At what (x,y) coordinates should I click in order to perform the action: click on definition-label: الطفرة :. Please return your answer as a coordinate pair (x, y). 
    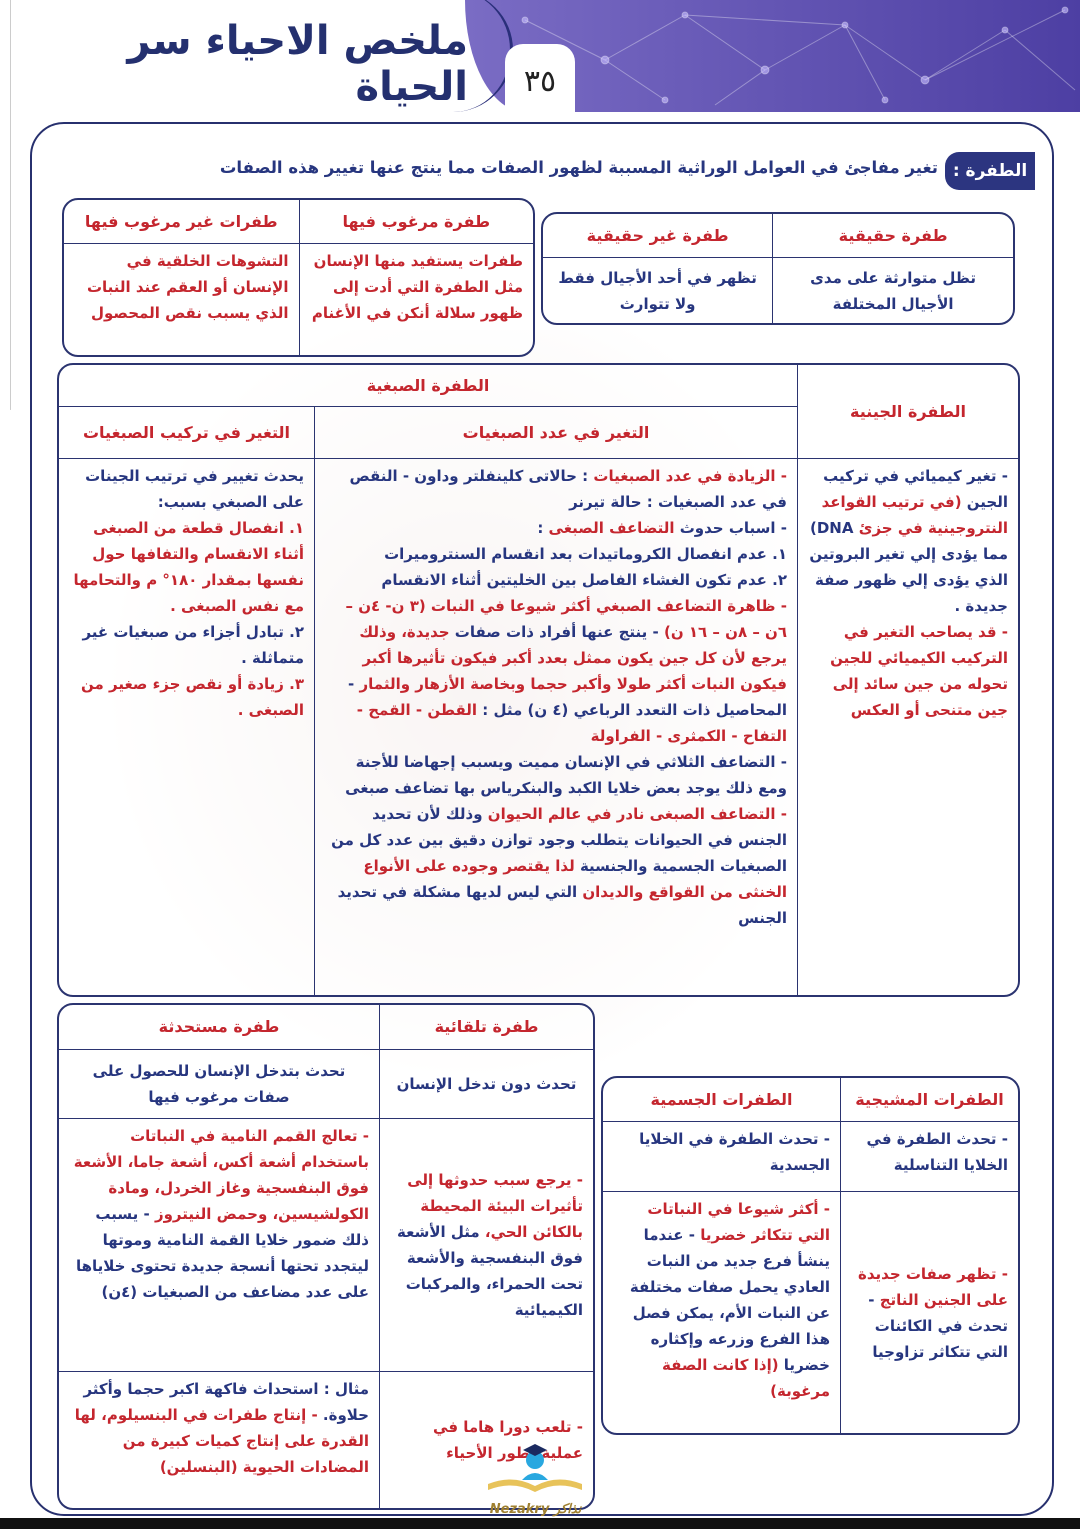
    Looking at the image, I should click on (990, 171).